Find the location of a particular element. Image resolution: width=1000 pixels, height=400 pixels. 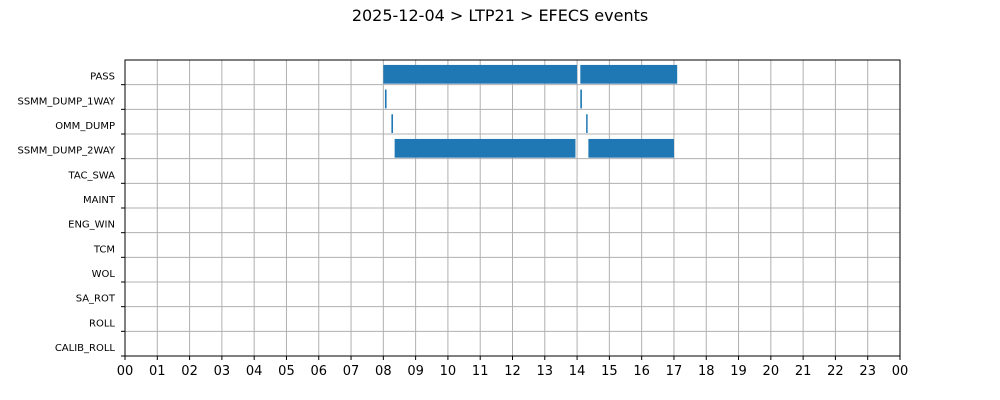

y-tick-label: MAINT is located at coordinates (99, 200).